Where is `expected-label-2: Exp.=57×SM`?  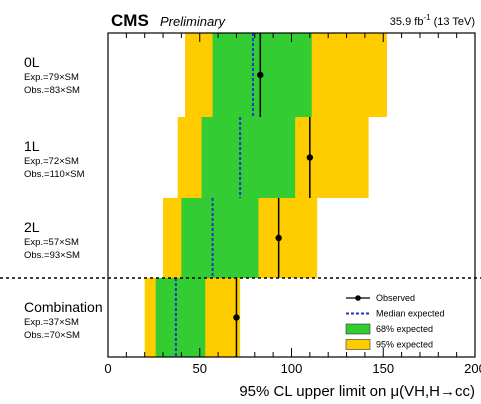
expected-label-2: Exp.=57×SM is located at coordinates (51, 242).